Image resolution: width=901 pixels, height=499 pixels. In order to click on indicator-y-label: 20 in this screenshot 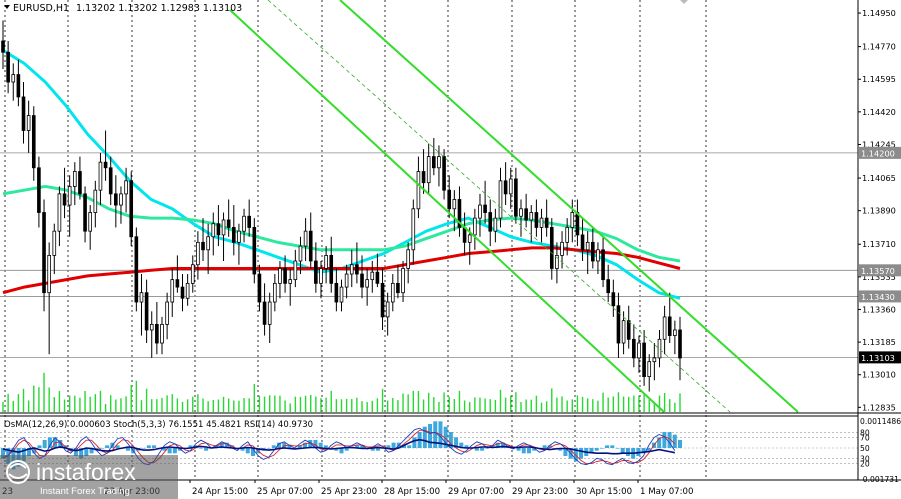, I will do `click(865, 464)`.